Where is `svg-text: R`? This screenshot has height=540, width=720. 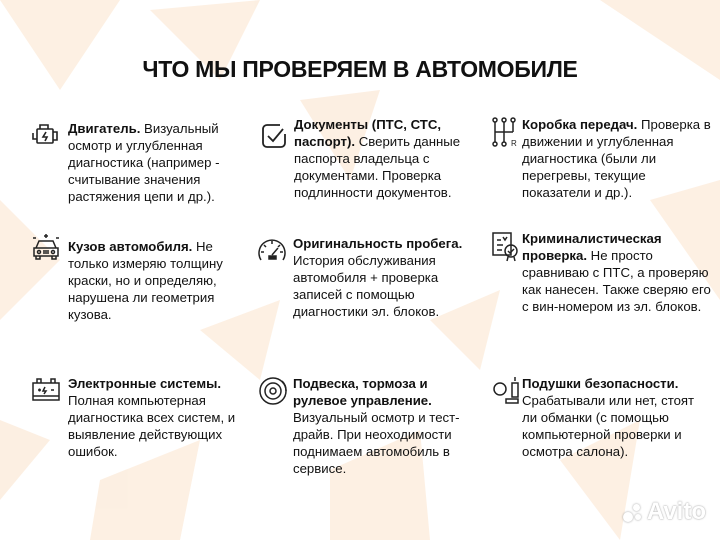 svg-text: R is located at coordinates (514, 143).